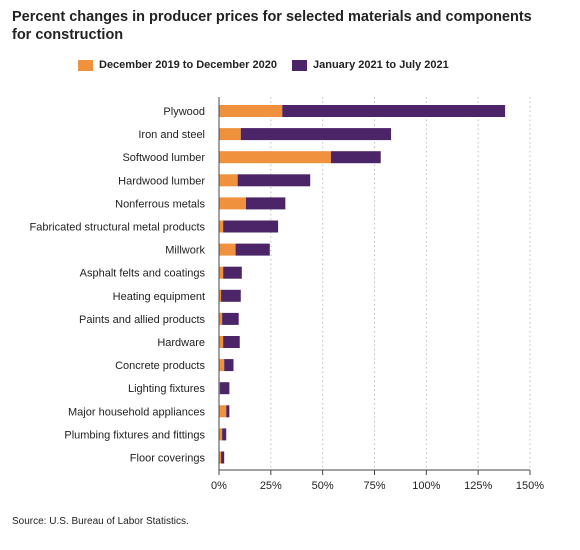  I want to click on category-label: Plywood, so click(184, 112).